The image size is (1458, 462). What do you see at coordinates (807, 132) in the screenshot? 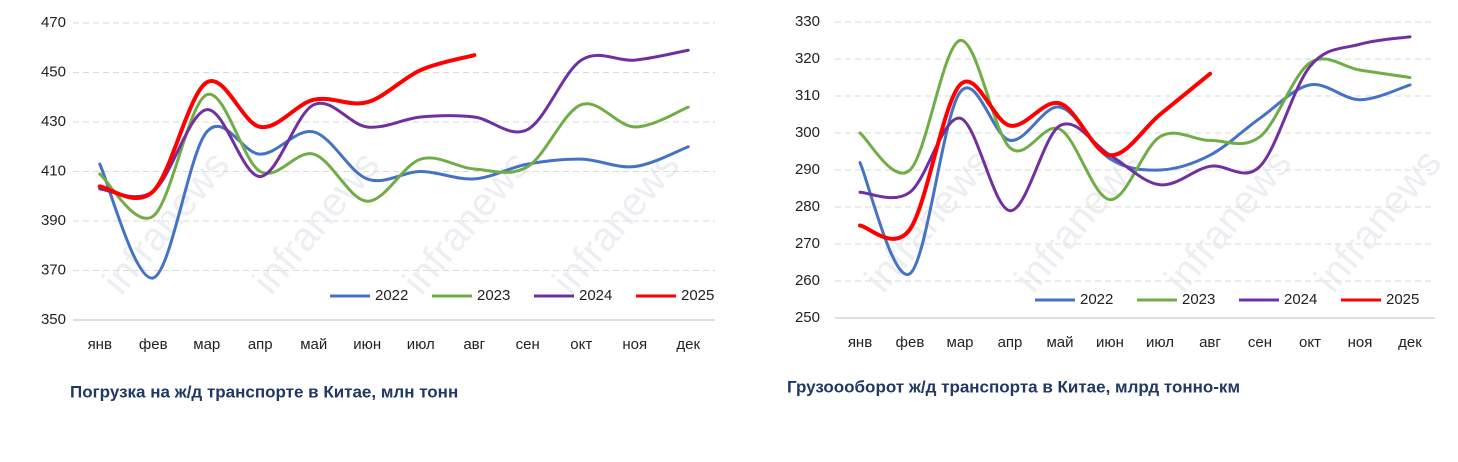
I see `y-tick-label: 300` at bounding box center [807, 132].